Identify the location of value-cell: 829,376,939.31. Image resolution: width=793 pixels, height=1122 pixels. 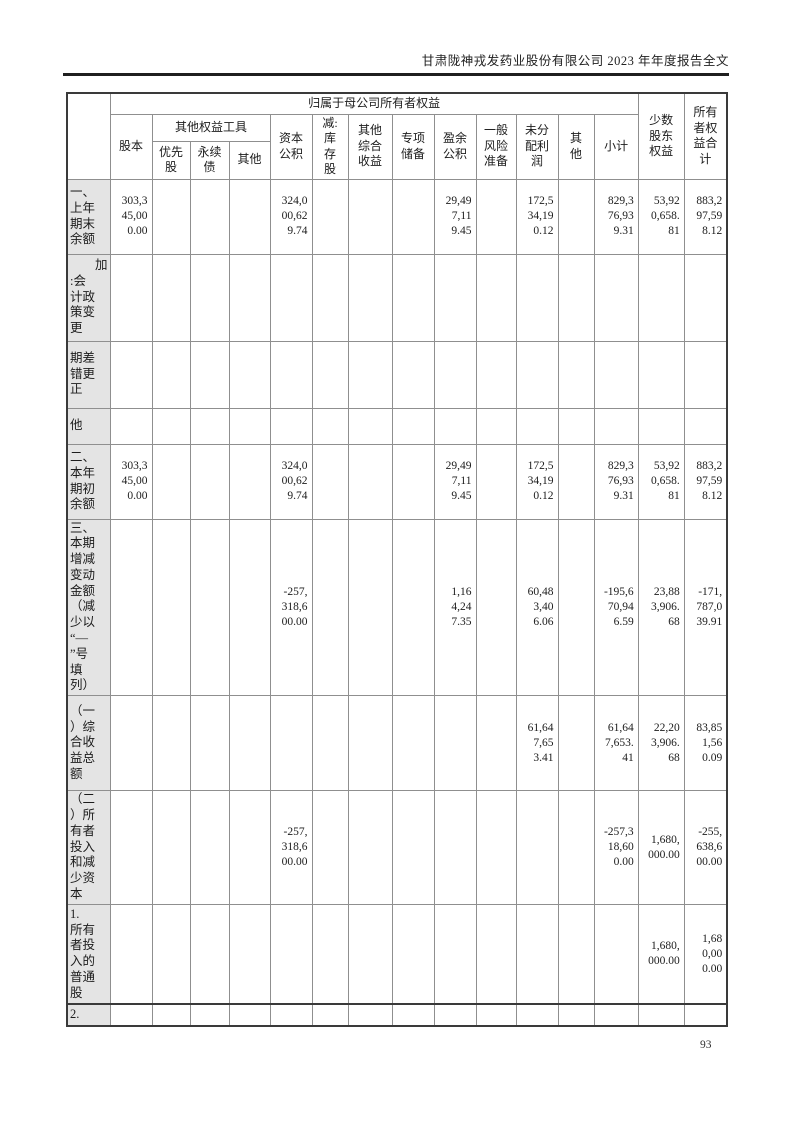
(616, 216).